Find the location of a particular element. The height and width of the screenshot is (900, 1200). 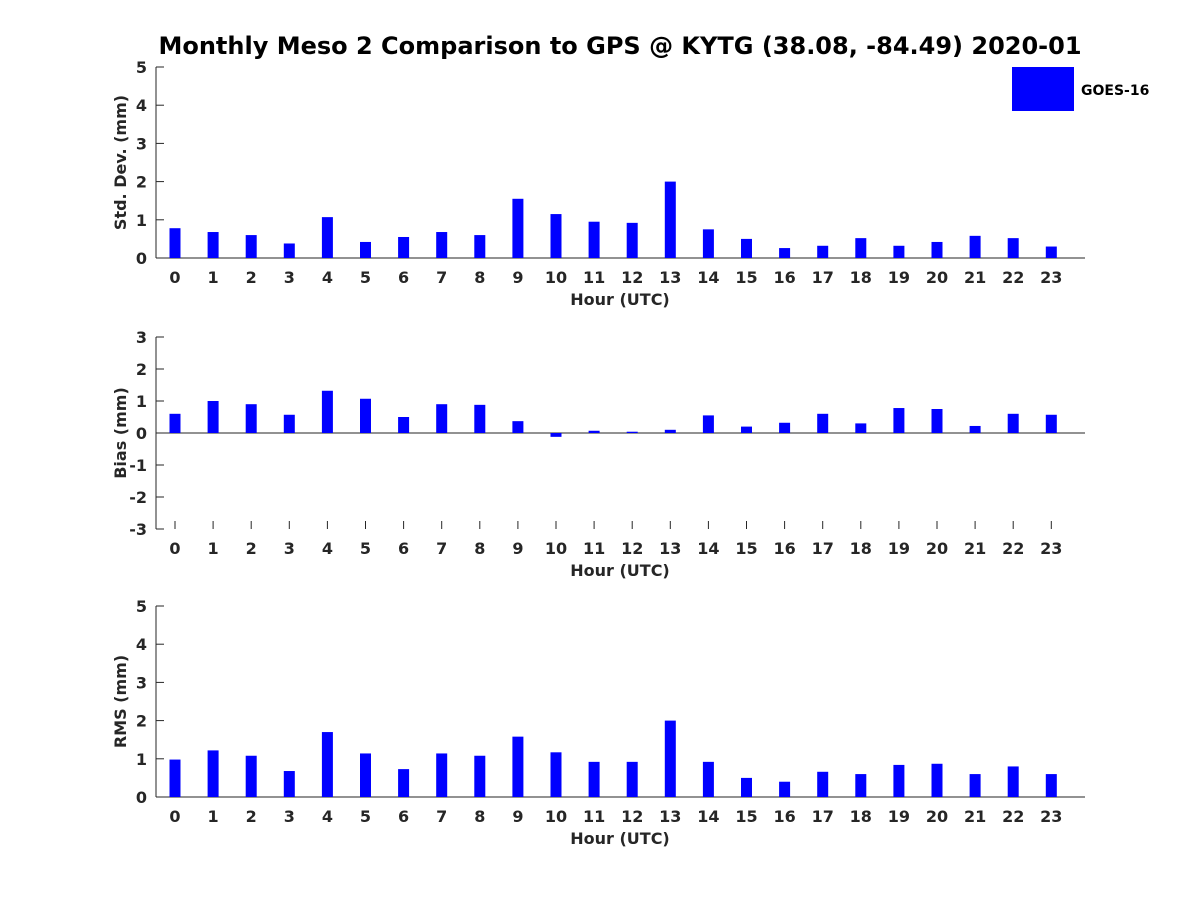

x-tick-label: 21 is located at coordinates (975, 277).